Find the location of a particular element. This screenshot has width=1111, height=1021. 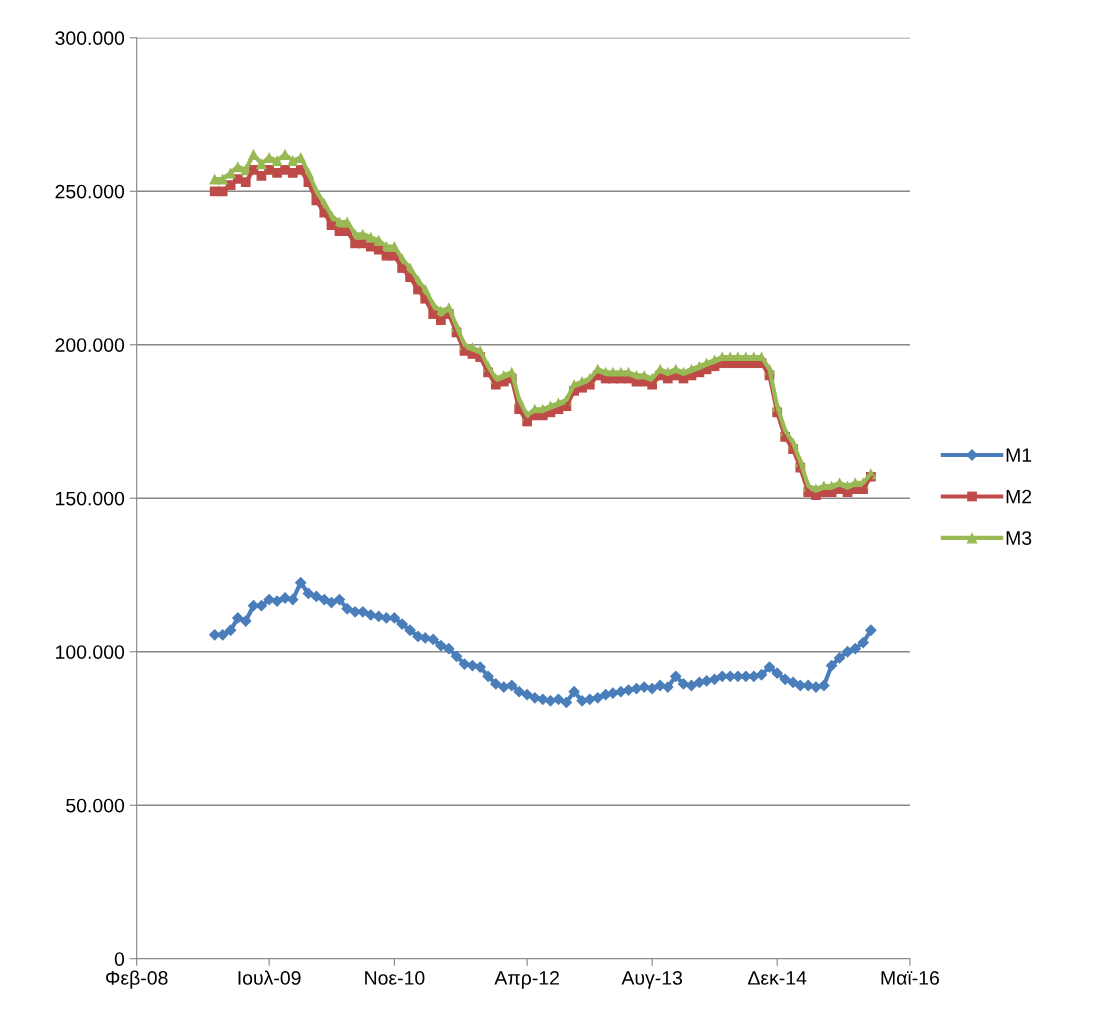

x-tick-label: Δεκ-14 is located at coordinates (777, 978).